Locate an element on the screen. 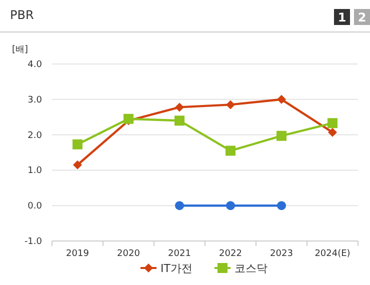  y-tick-label: 3.0 is located at coordinates (35, 100).